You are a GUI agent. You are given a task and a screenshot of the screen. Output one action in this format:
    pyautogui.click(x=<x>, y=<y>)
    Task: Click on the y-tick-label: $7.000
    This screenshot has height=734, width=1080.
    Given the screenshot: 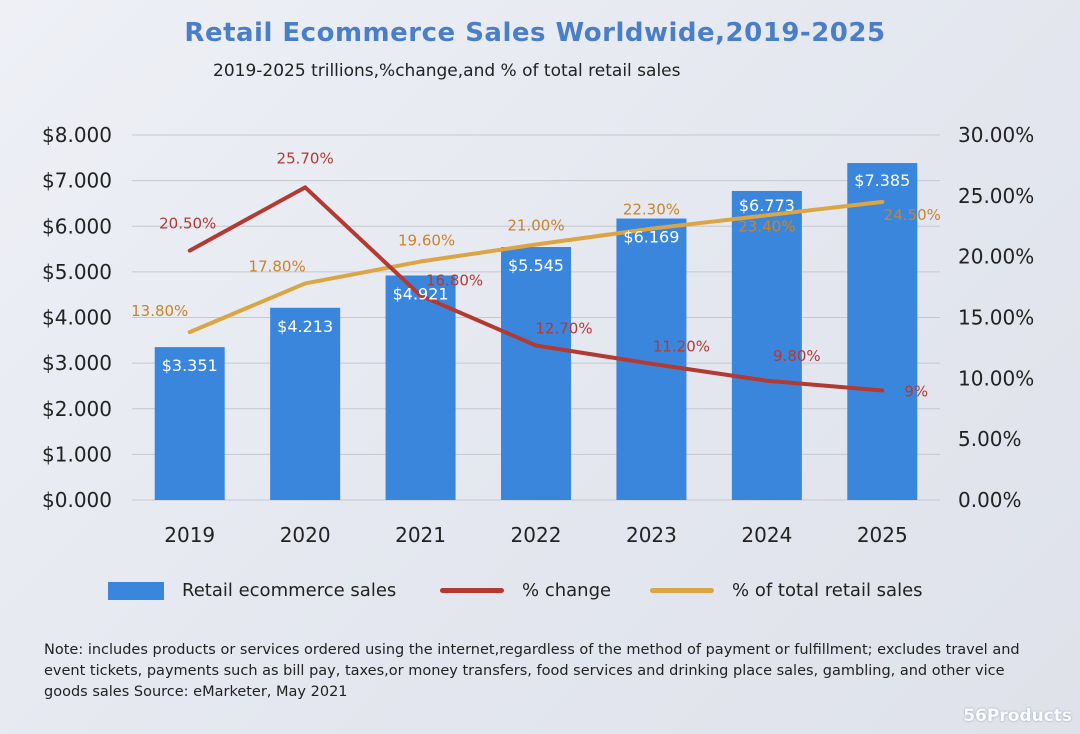 What is the action you would take?
    pyautogui.click(x=77, y=181)
    